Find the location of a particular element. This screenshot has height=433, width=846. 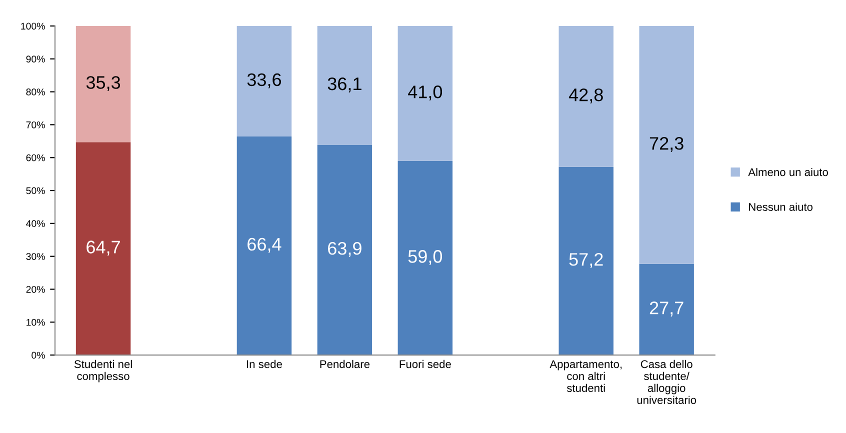

data-label: 64,7 is located at coordinates (103, 248).